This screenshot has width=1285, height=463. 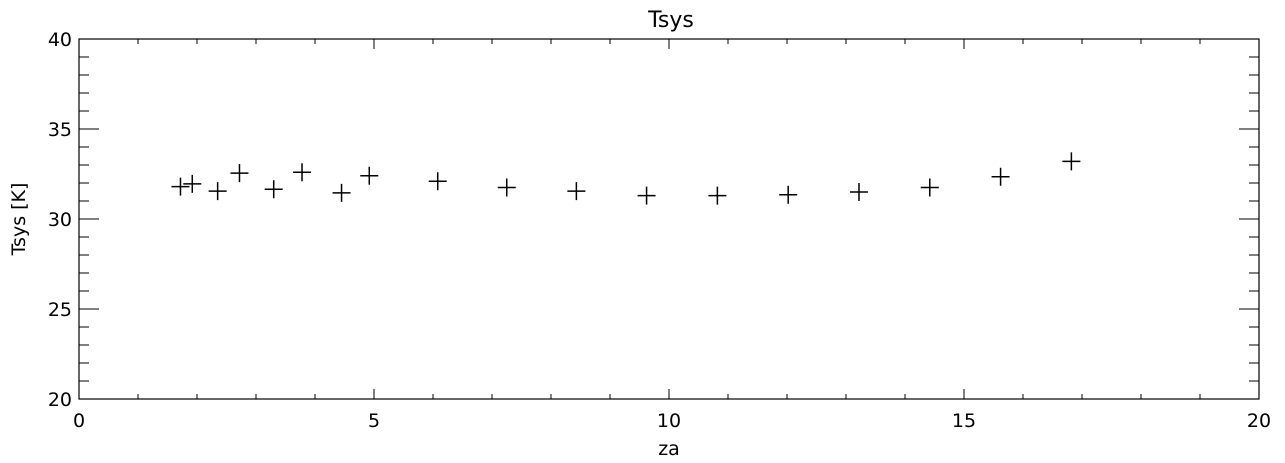 What do you see at coordinates (60, 40) in the screenshot?
I see `y-tick-label: 40` at bounding box center [60, 40].